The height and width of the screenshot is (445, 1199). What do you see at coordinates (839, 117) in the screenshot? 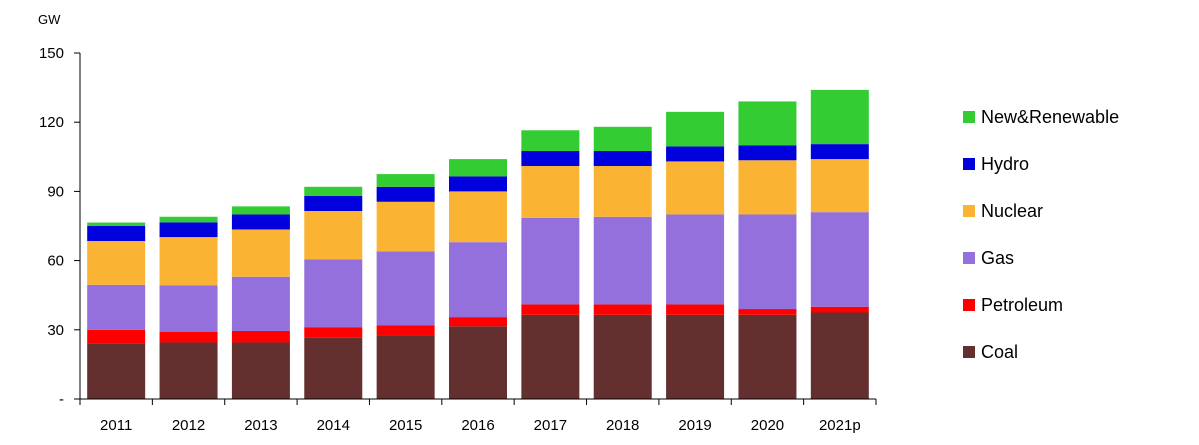
I see `bar-segment-new-renewable-2021p` at bounding box center [839, 117].